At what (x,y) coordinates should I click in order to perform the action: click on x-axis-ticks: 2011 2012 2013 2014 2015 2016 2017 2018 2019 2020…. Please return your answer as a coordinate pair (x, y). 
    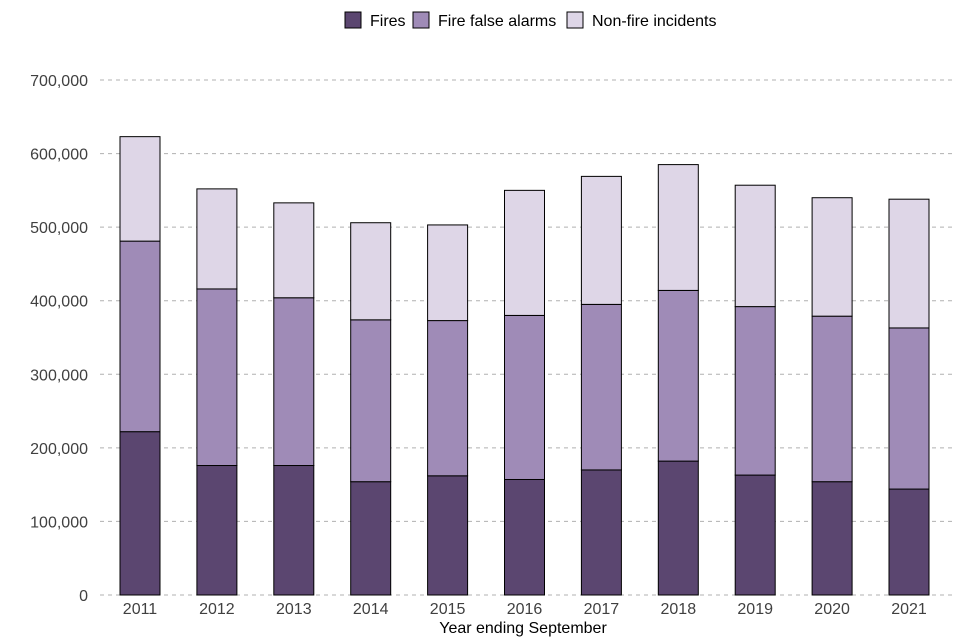
    Looking at the image, I should click on (525, 609).